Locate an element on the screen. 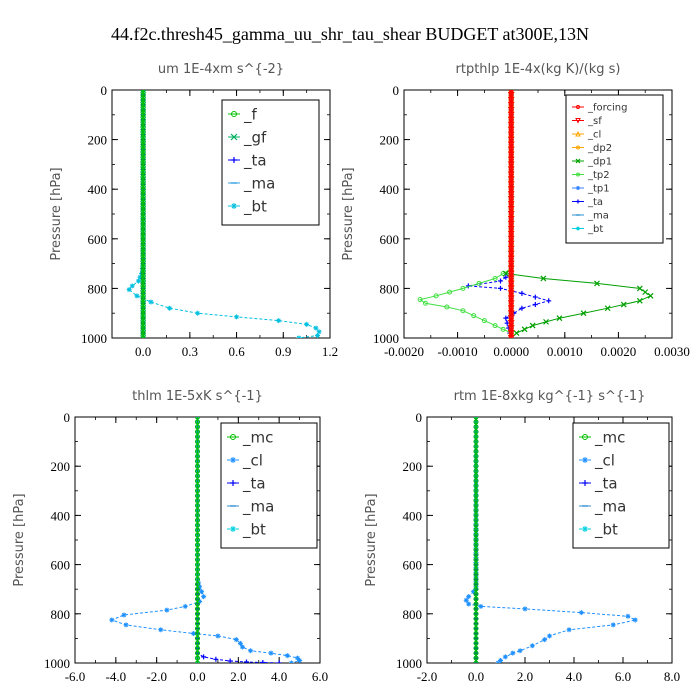 The height and width of the screenshot is (700, 700). x-tick-label: 0.9 is located at coordinates (283, 351).